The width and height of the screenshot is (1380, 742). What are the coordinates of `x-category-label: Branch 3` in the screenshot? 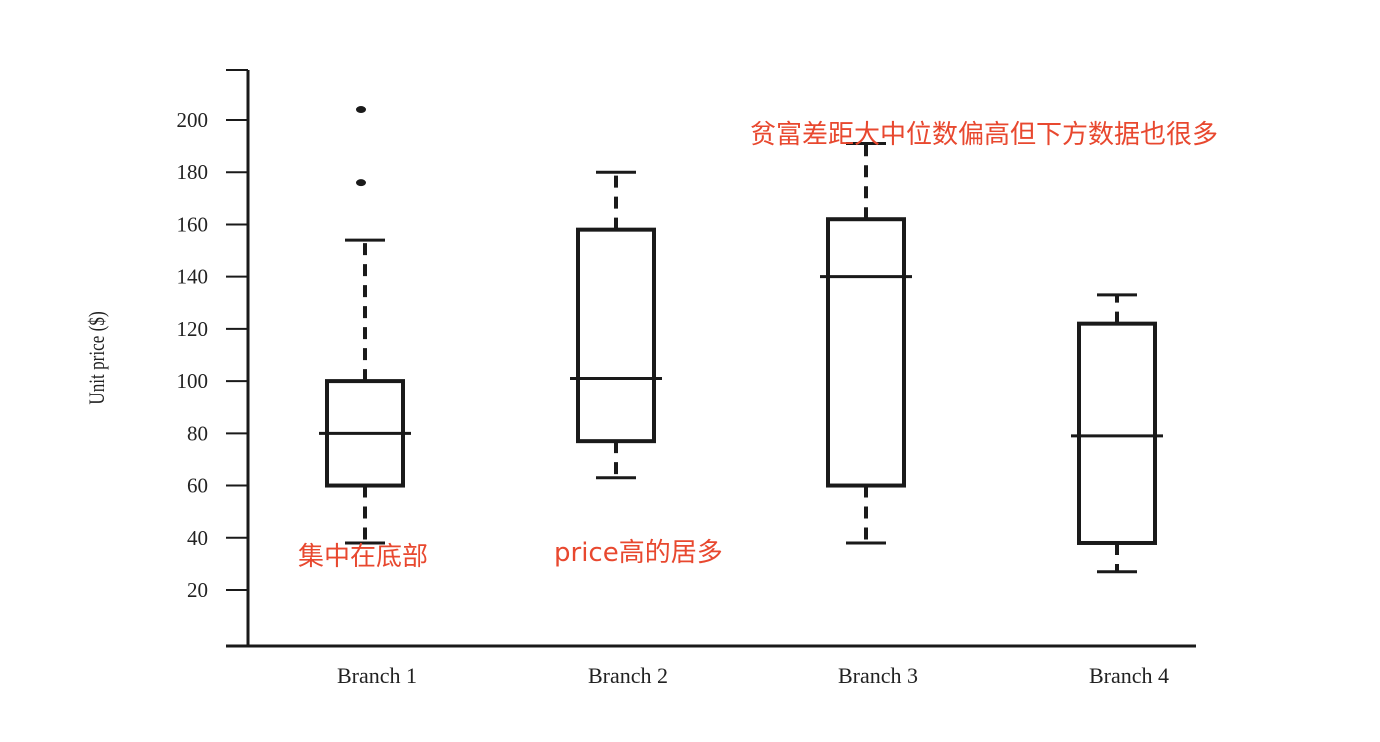 It's located at (878, 675).